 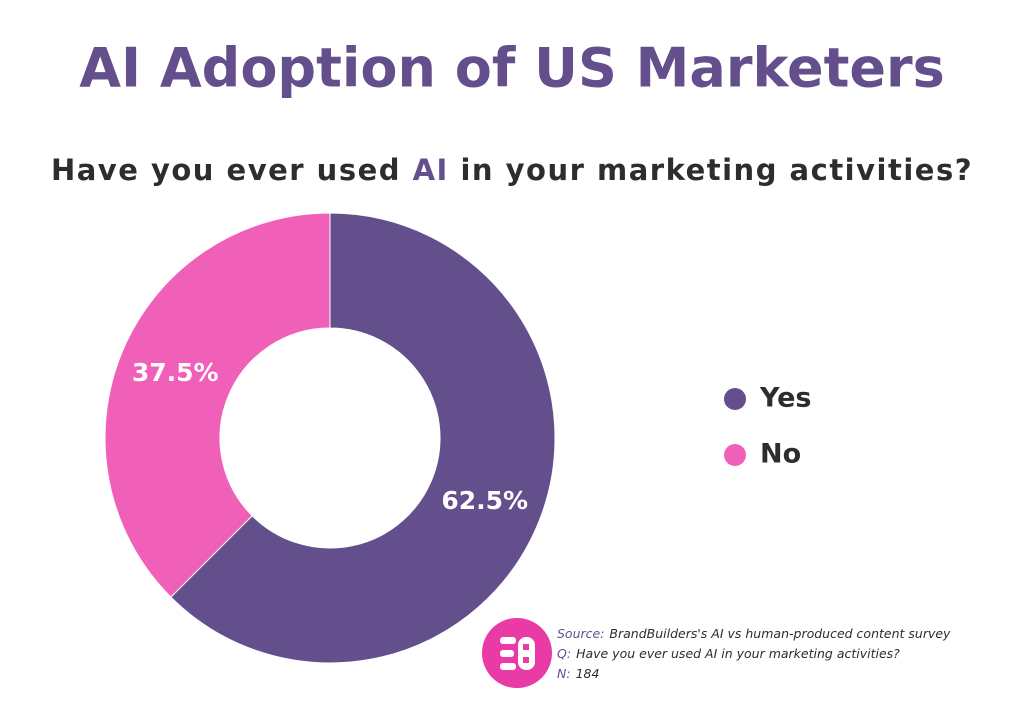 What do you see at coordinates (780, 454) in the screenshot?
I see `legend-label: No` at bounding box center [780, 454].